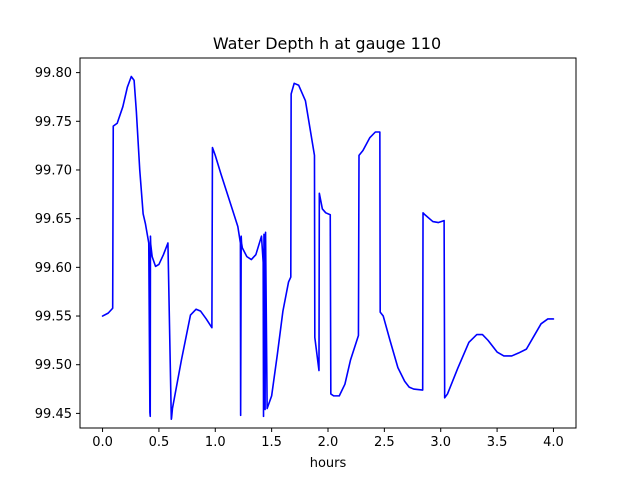 Image resolution: width=640 pixels, height=480 pixels. What do you see at coordinates (53, 414) in the screenshot?
I see `y-tick-label: 99.45` at bounding box center [53, 414].